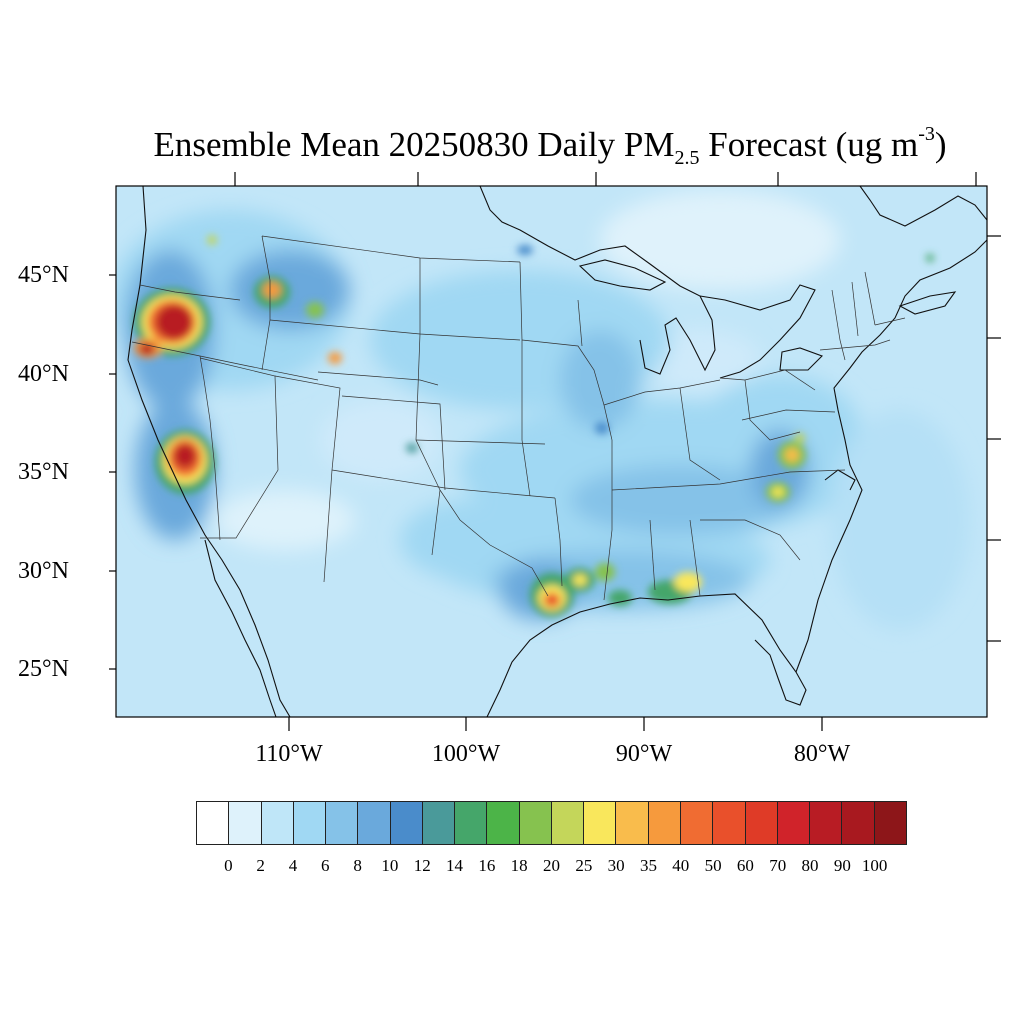 Image resolution: width=1024 pixels, height=1024 pixels. I want to click on lon-label-100w: 100°W, so click(466, 754).